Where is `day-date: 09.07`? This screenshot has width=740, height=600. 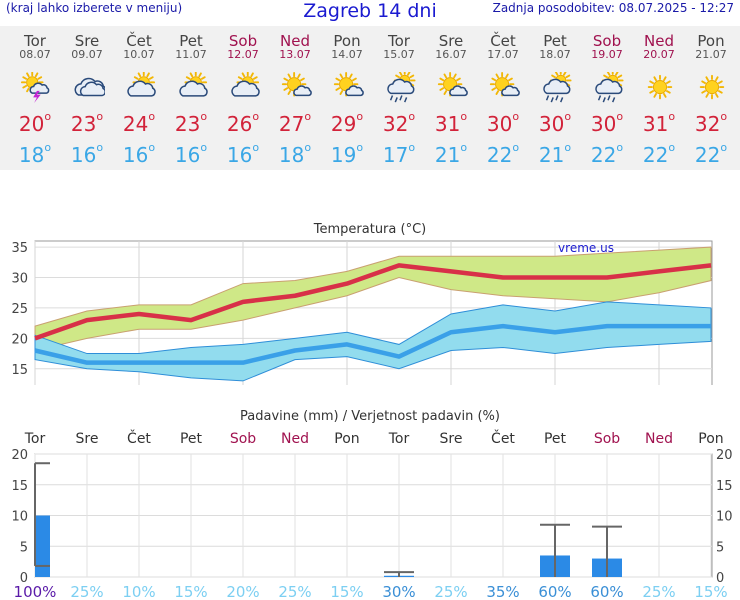
day-date: 09.07 is located at coordinates (87, 54).